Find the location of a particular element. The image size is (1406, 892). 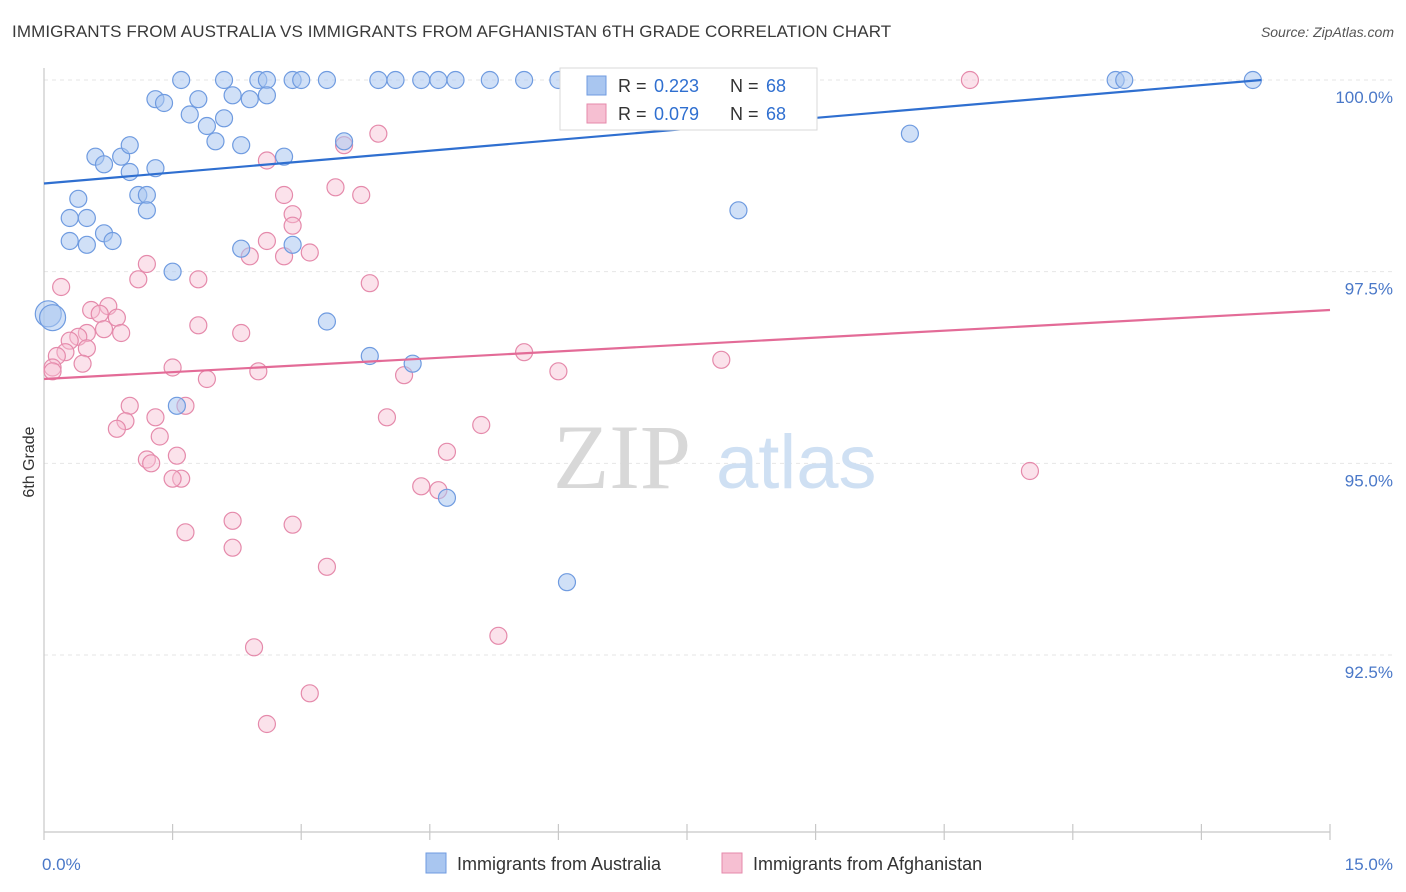

legend-swatch-afghanistan is located at coordinates (596, 113).